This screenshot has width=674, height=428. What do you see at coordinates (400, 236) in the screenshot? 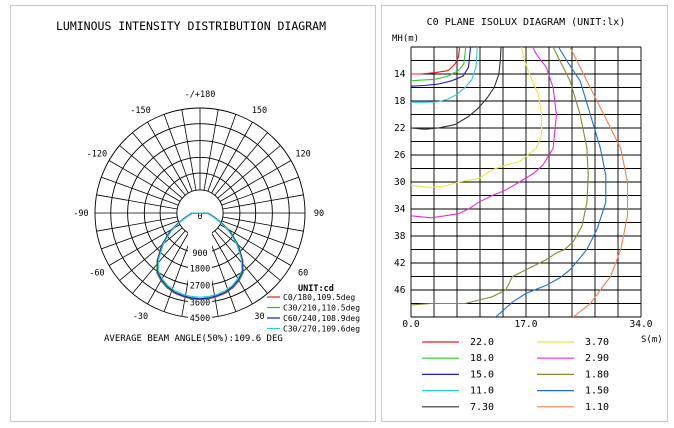
I see `isolux-y-tick-label: 38` at bounding box center [400, 236].